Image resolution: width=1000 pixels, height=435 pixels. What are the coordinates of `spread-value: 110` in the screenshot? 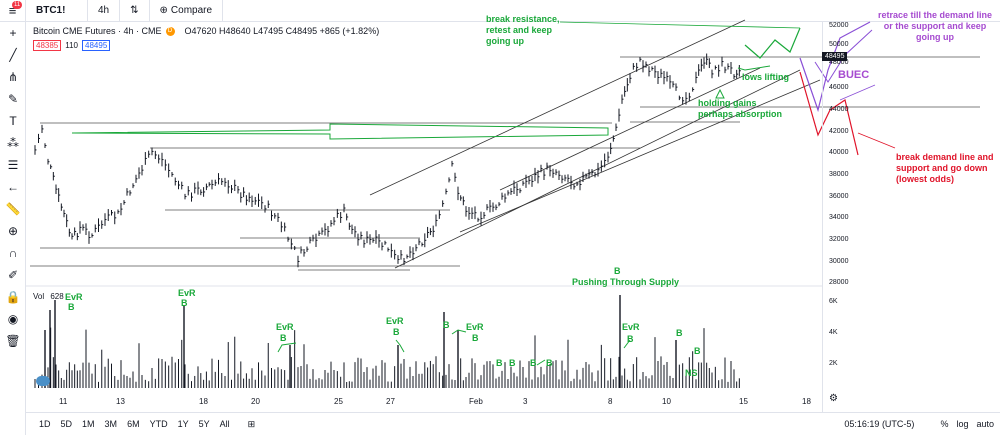 It's located at (72, 45).